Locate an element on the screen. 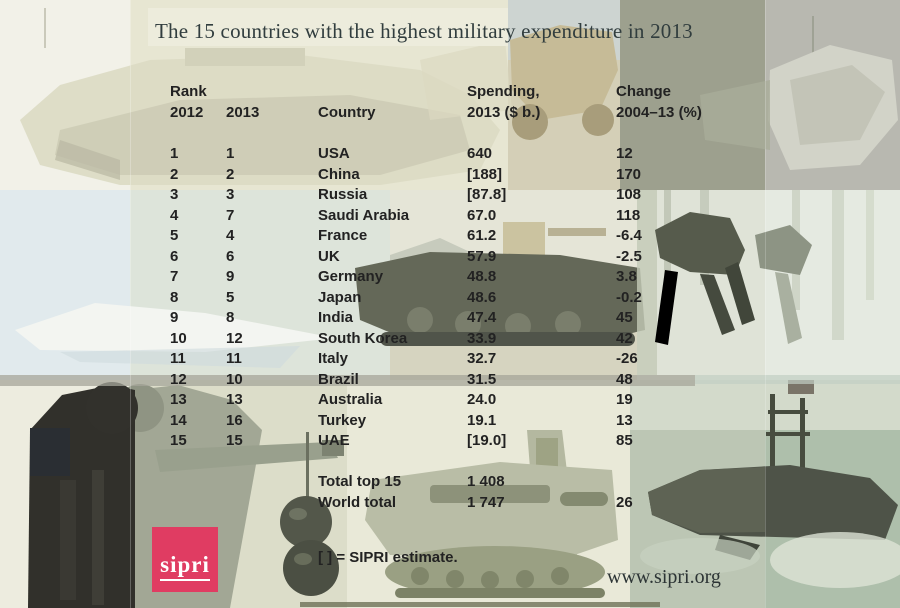 The width and height of the screenshot is (900, 608). header-rank-2012: 2012 is located at coordinates (187, 112).